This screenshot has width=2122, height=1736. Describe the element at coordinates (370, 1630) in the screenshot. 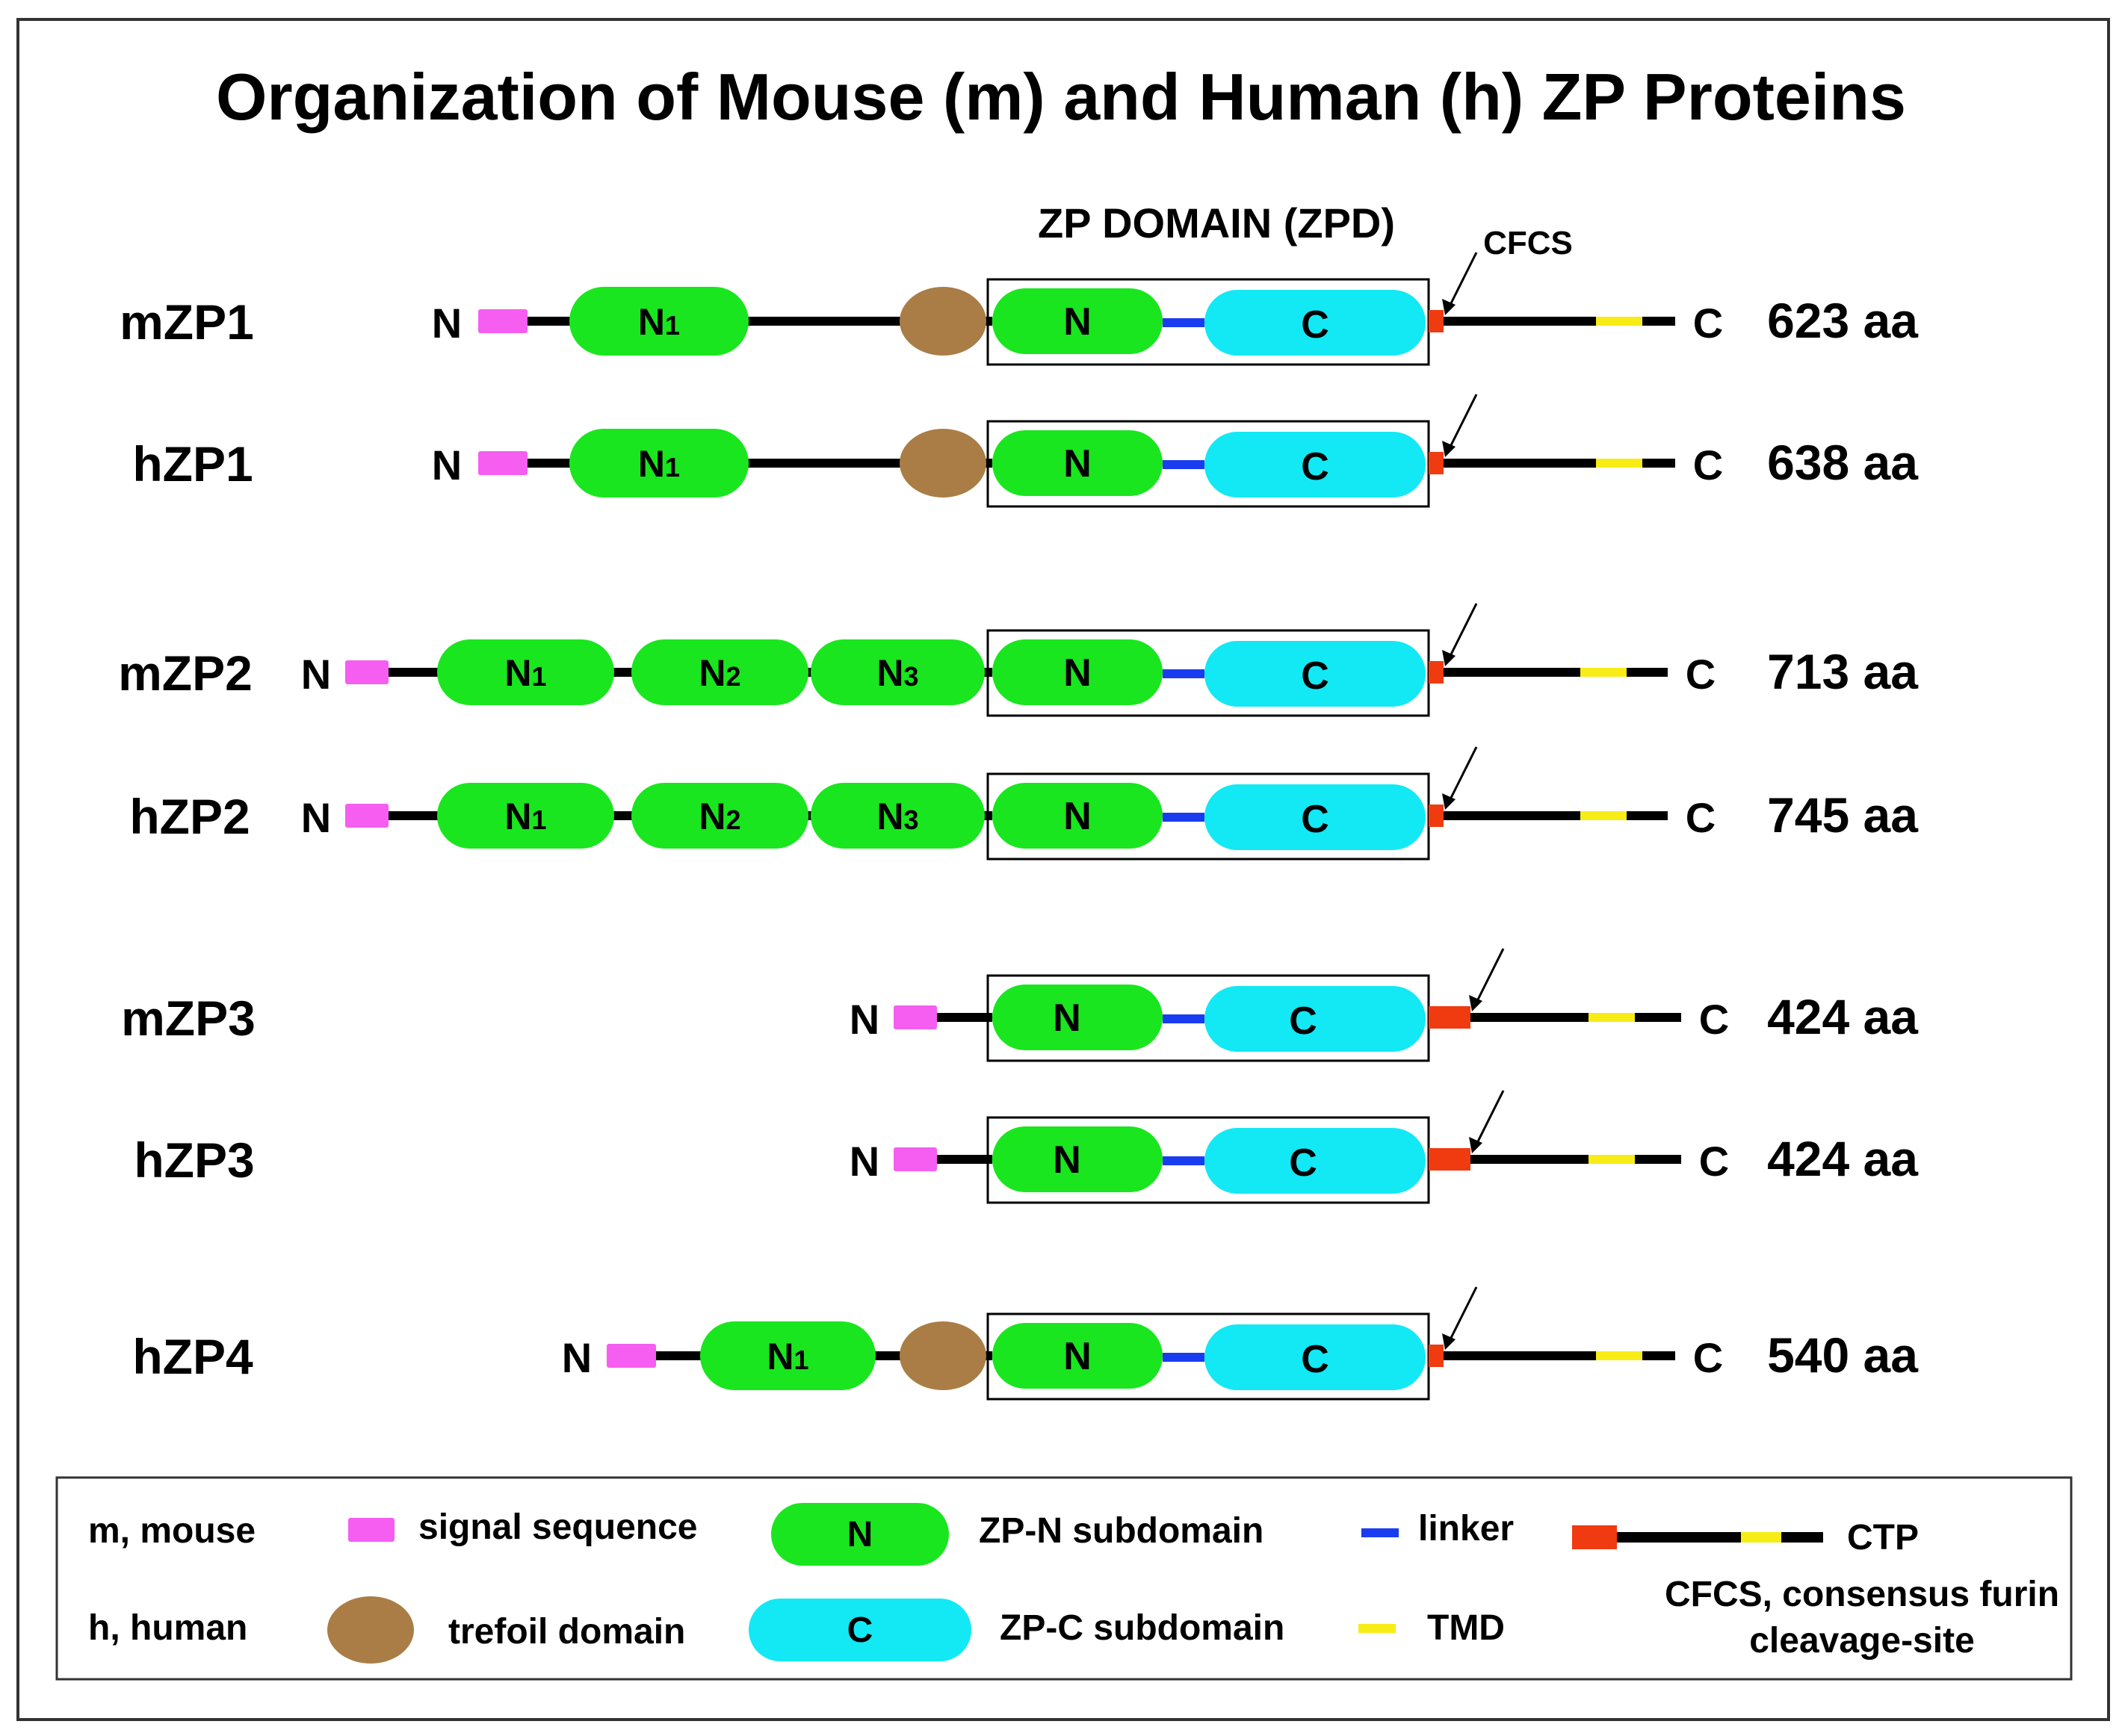

I see `legend-trefoil-swatch` at that location.